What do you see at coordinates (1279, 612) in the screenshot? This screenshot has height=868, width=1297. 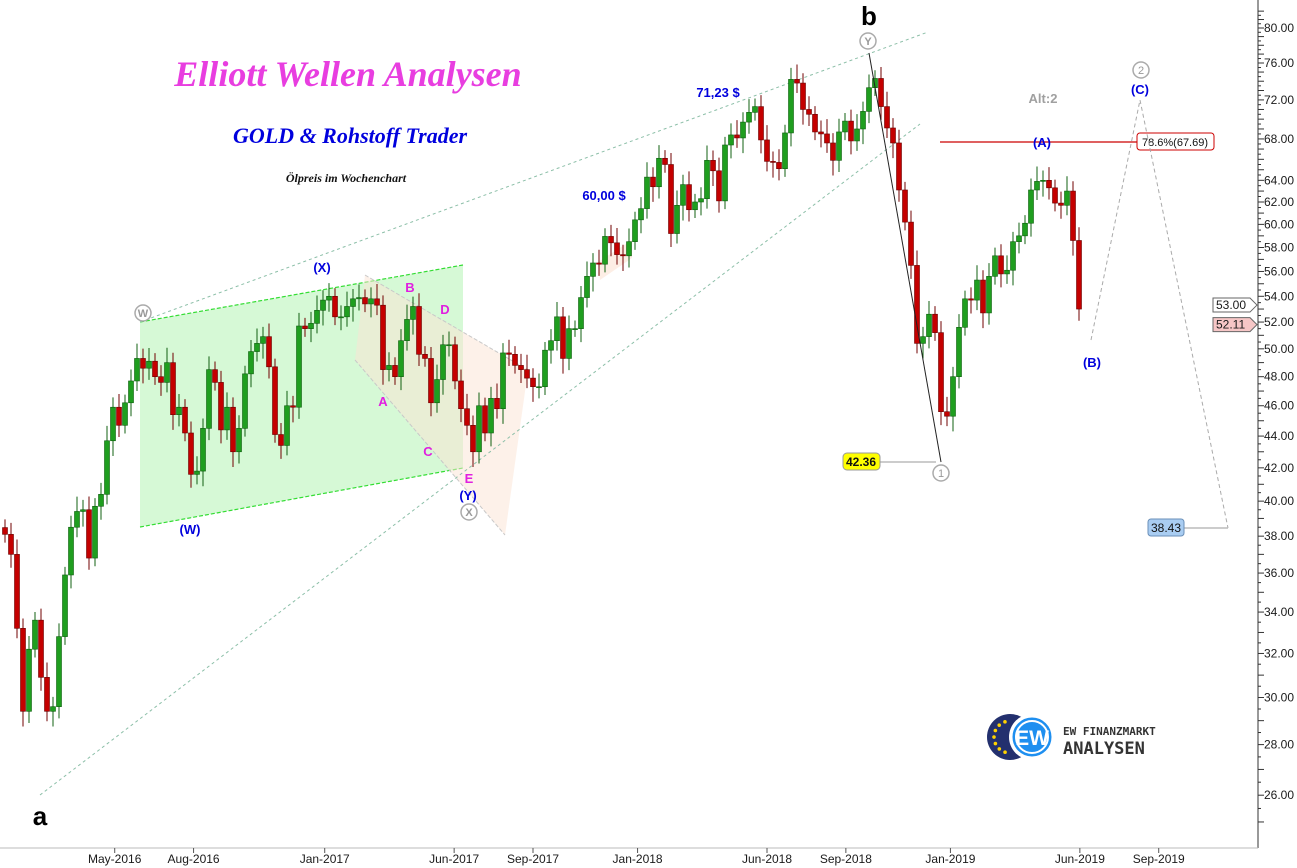 I see `y-tick-label: 34.00` at bounding box center [1279, 612].